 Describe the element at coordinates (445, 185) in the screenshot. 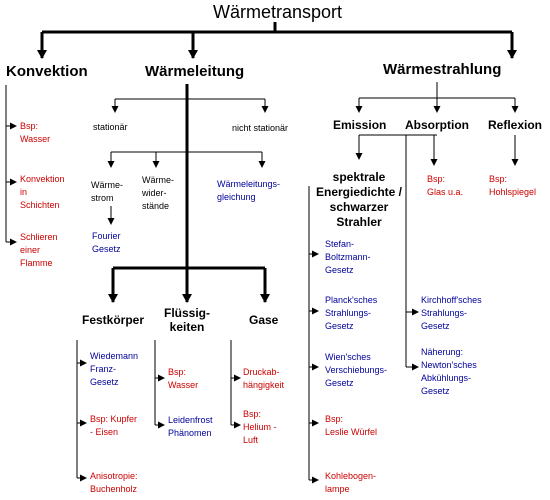

I see `glas-example: Bsp: Glas u.a.` at that location.